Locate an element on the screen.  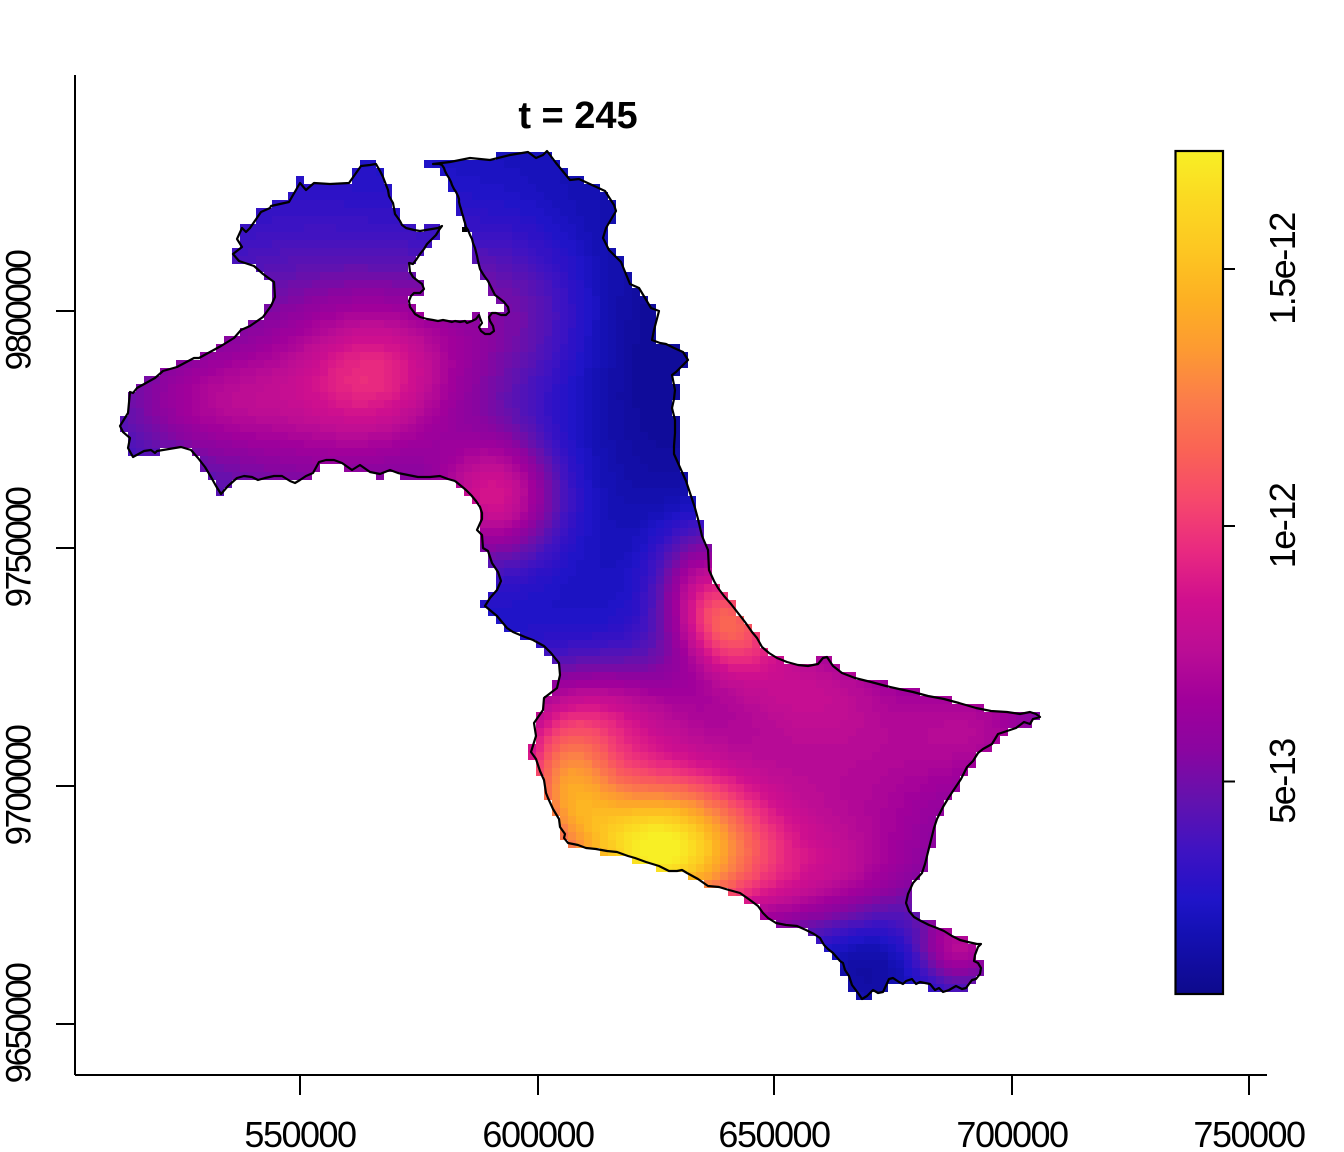
svg-text: 9800000 is located at coordinates (19, 310).